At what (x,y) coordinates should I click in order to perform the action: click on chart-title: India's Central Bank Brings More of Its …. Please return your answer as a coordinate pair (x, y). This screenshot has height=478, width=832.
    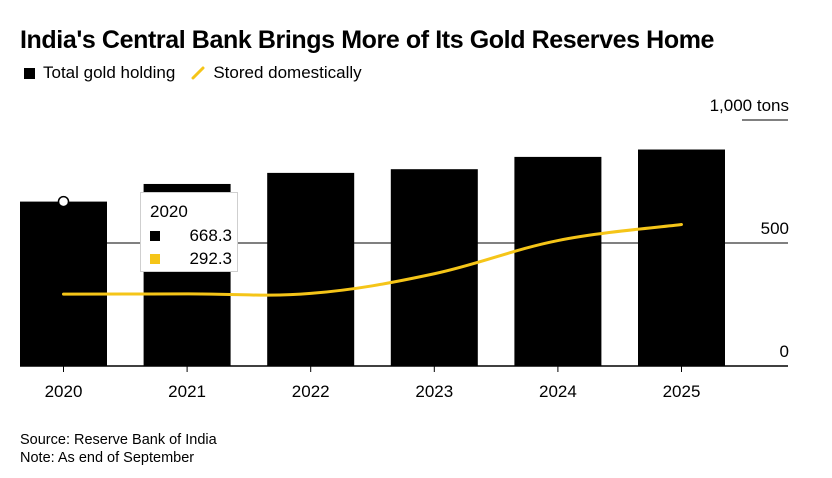
    Looking at the image, I should click on (367, 40).